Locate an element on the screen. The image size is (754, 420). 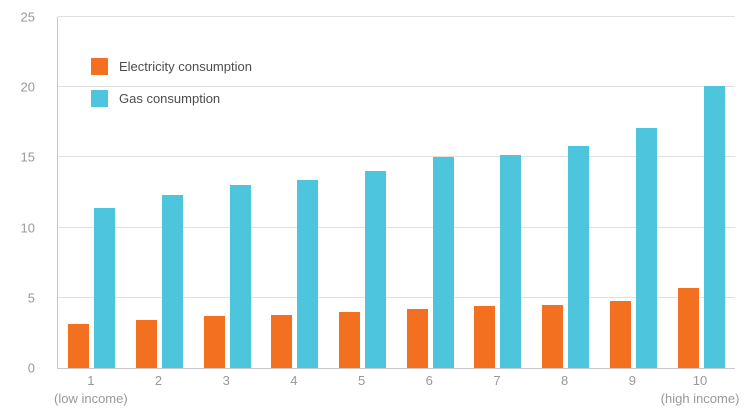
y-axis: 0 5 10 15 20 25 is located at coordinates (22, 193).